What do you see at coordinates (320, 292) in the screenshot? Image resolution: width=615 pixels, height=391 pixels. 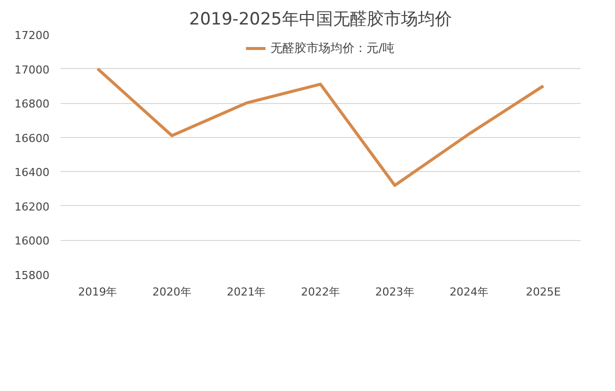 I see `x-tick-label: 2022年` at bounding box center [320, 292].